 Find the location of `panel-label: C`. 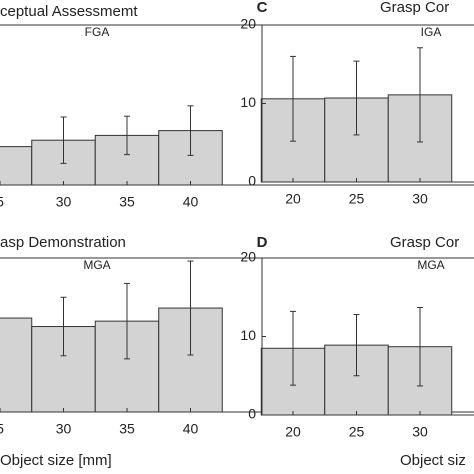

panel-label: C is located at coordinates (262, 8).